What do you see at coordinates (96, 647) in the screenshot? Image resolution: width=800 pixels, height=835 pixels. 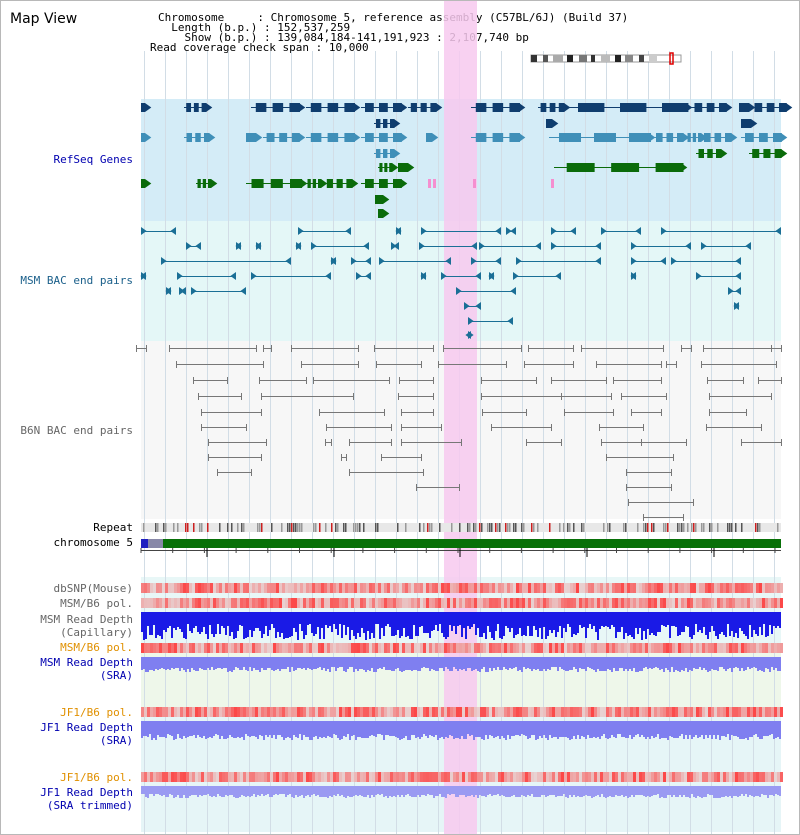 I see `track-label-msm-pol-sra: MSM/B6 pol.` at bounding box center [96, 647].